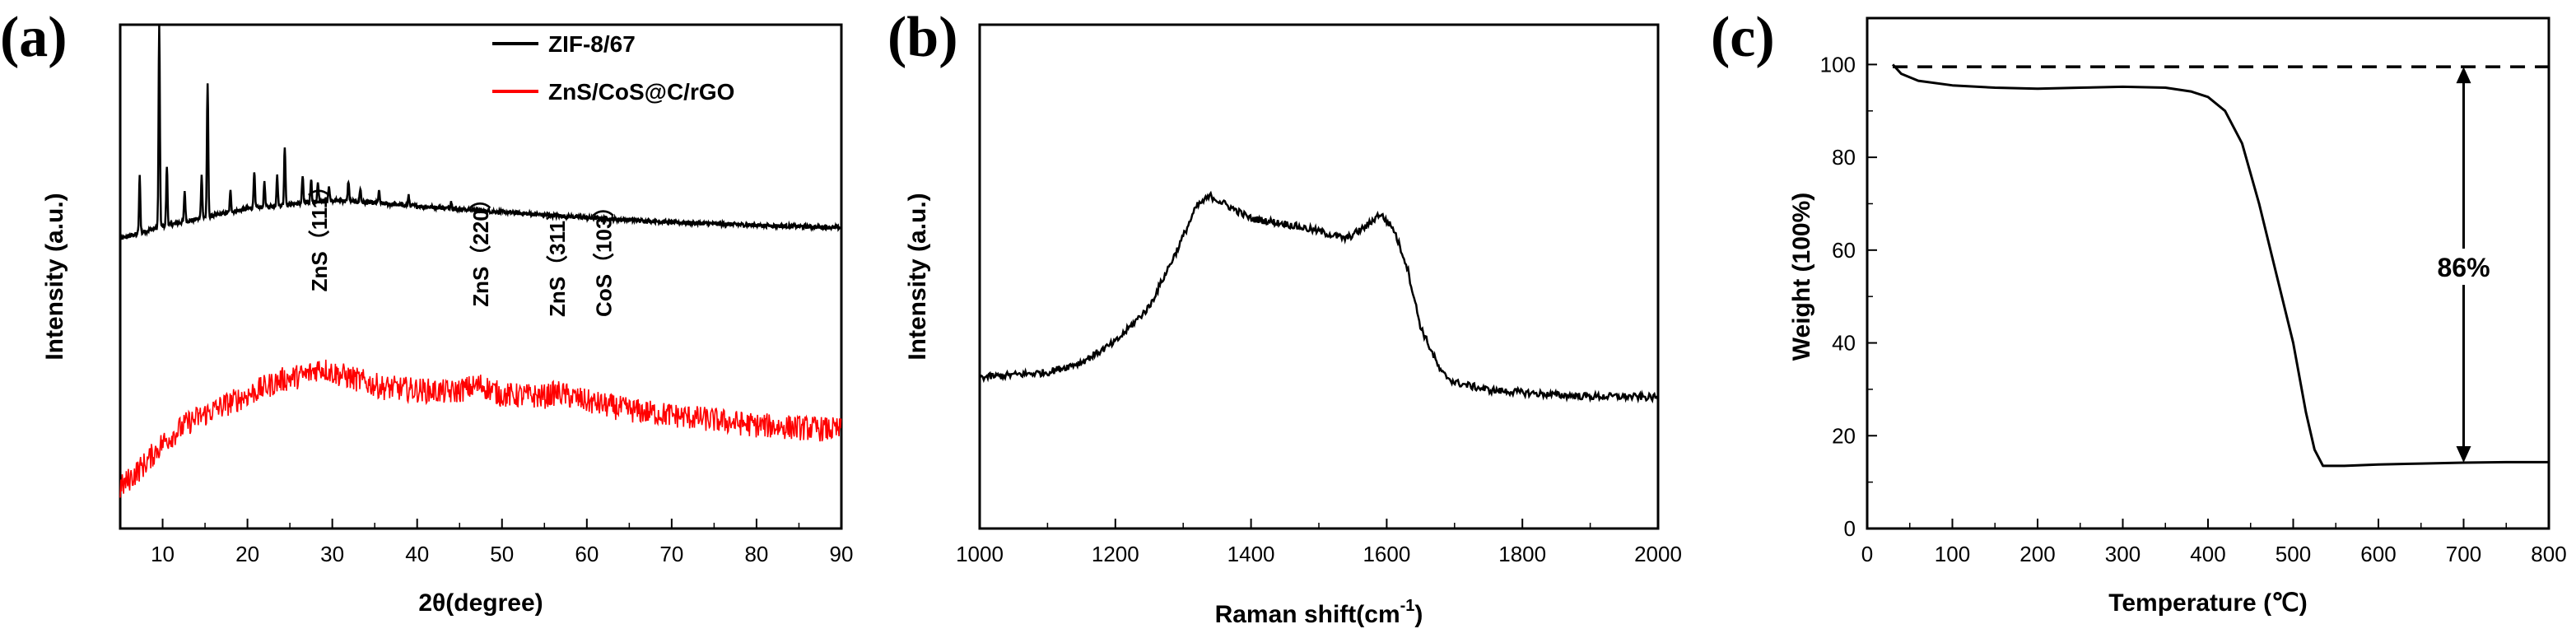 Image resolution: width=2576 pixels, height=638 pixels. I want to click on x-tick-label: 800, so click(2548, 554).